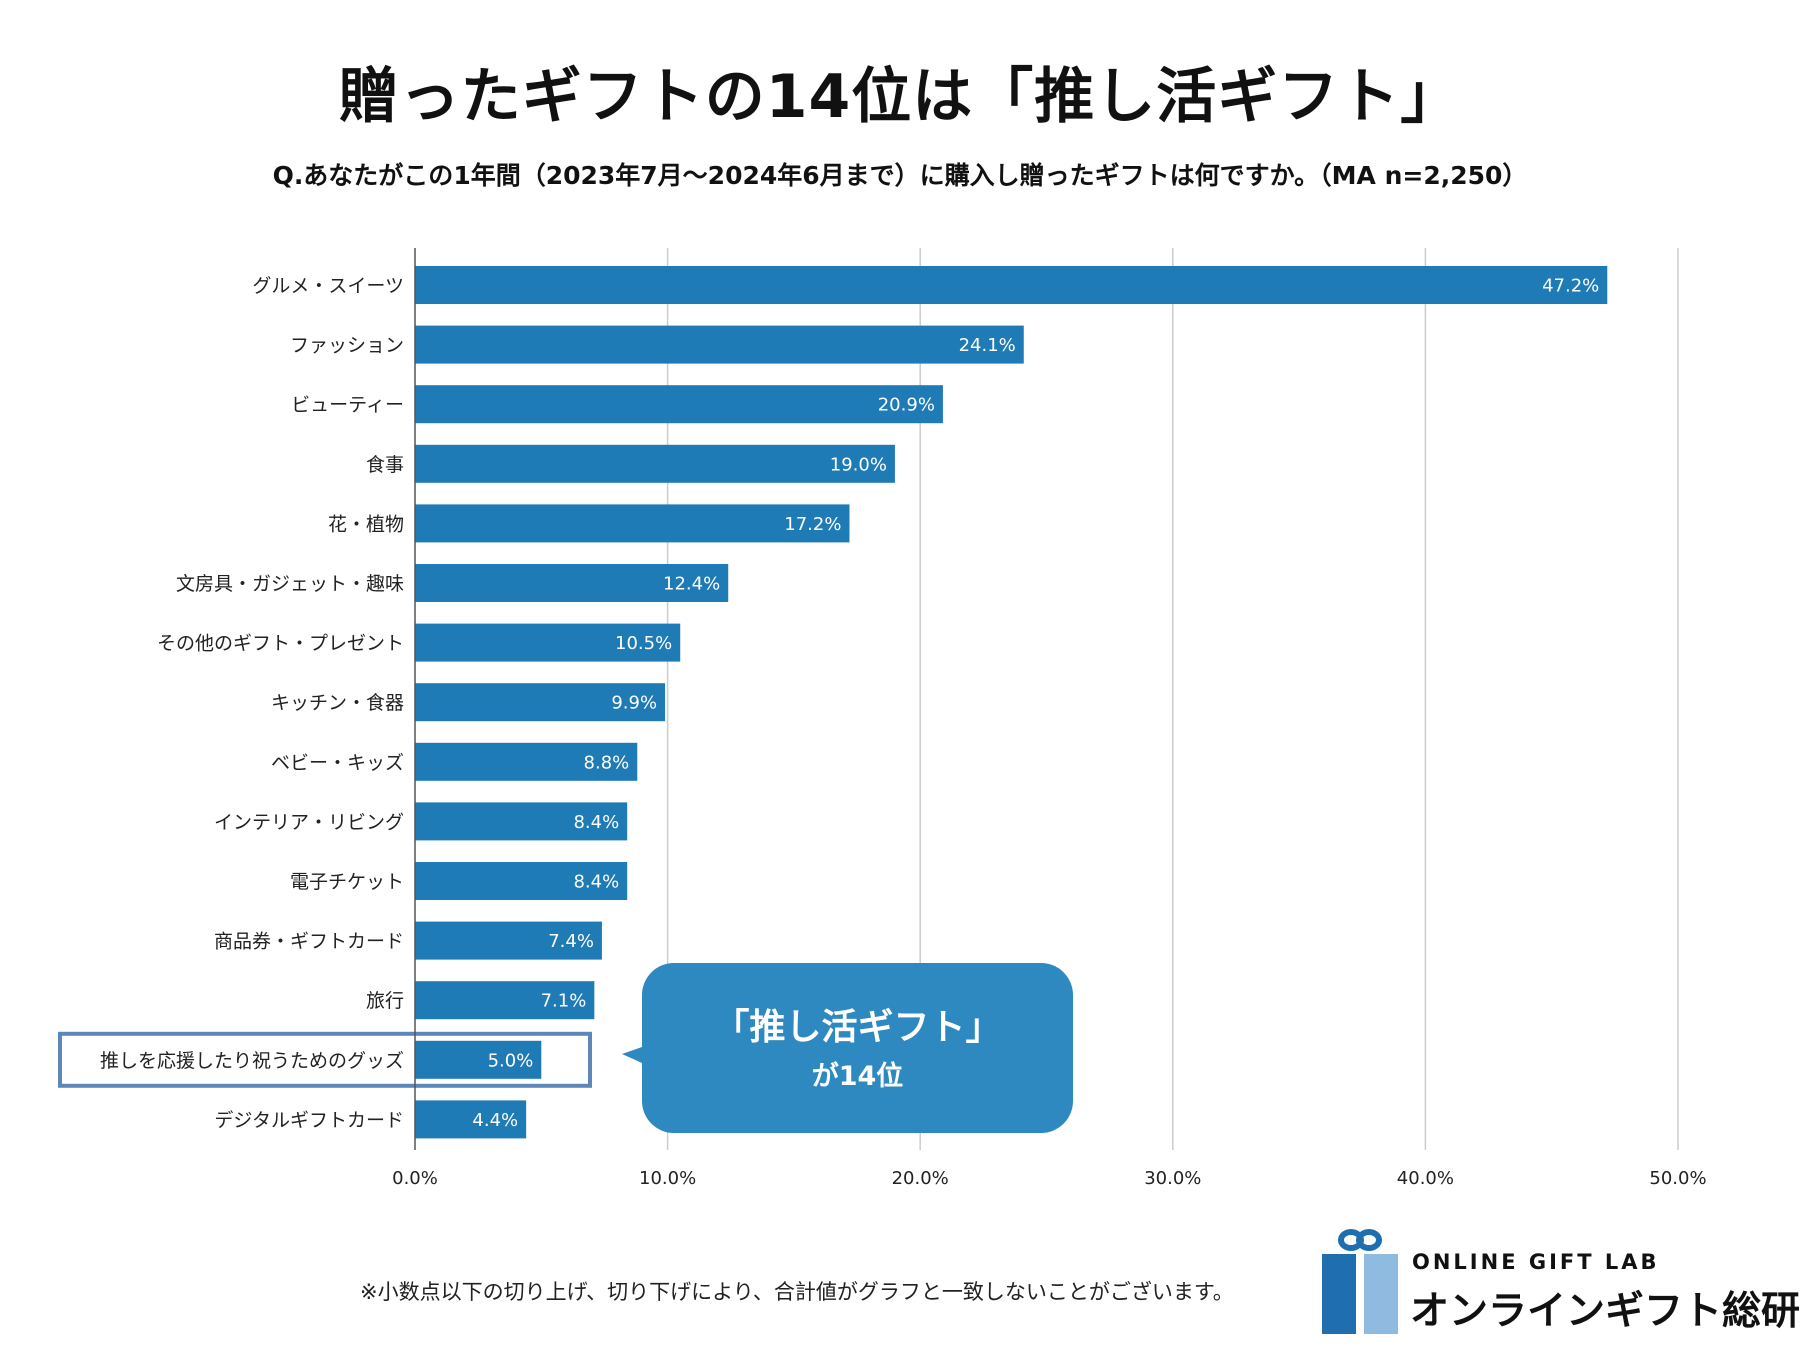 This screenshot has height=1350, width=1800. What do you see at coordinates (337, 703) in the screenshot?
I see `category-label: キッチン・食器` at bounding box center [337, 703].